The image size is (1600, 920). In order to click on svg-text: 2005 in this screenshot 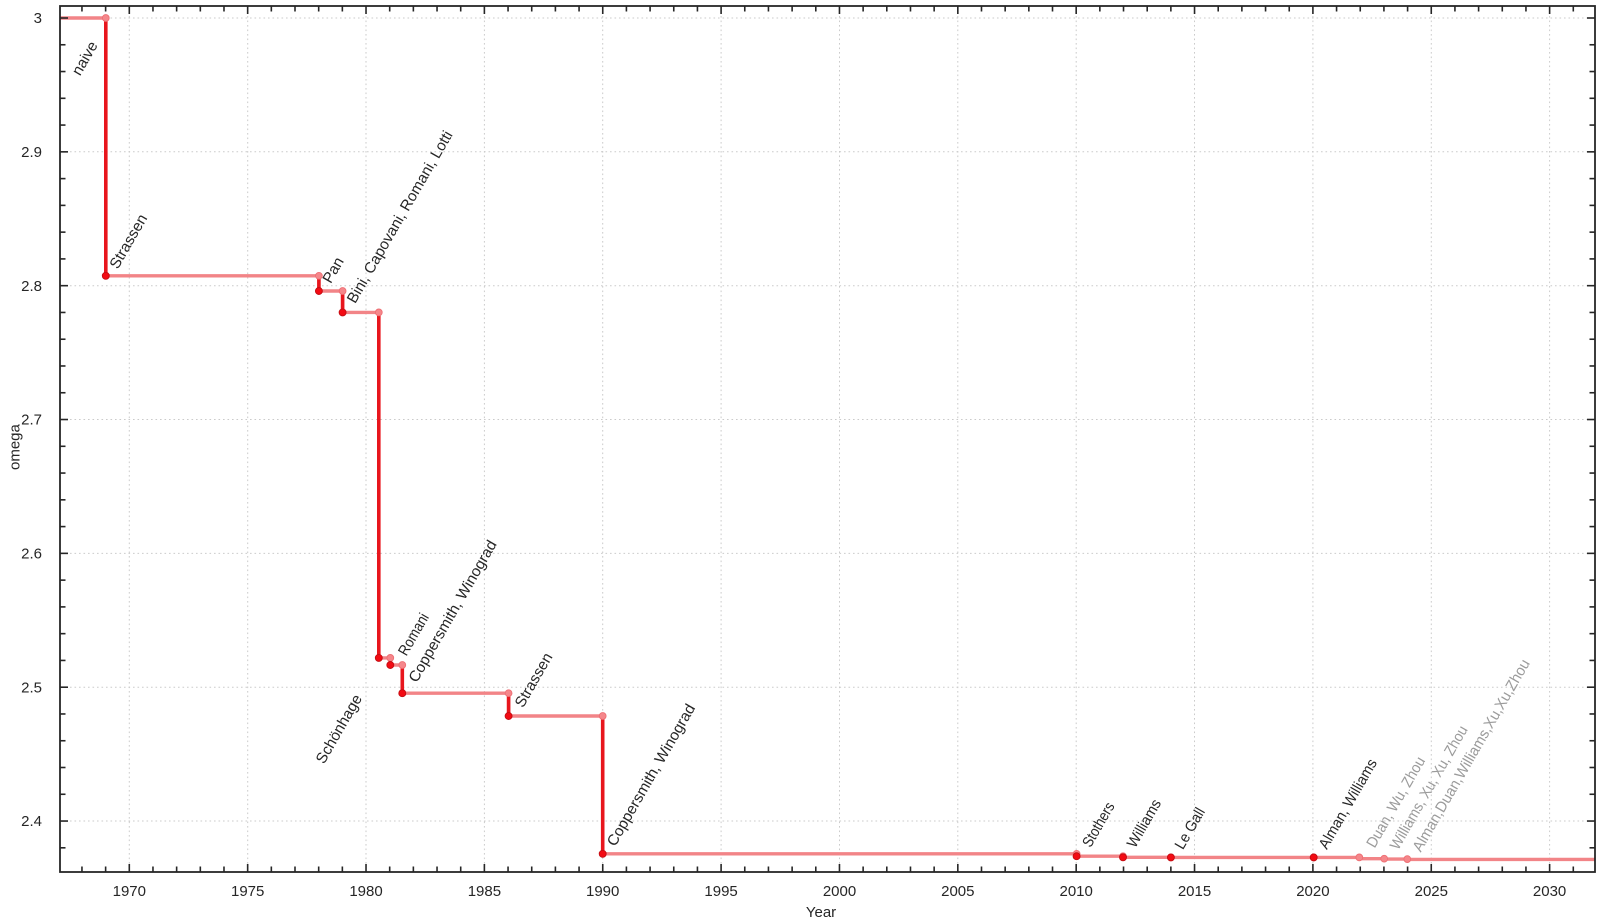, I will do `click(957, 891)`.